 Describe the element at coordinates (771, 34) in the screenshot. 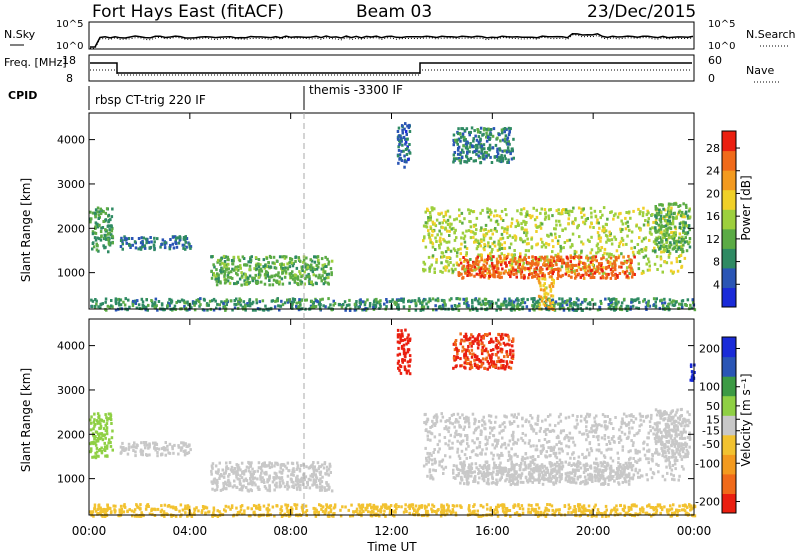

I see `nsearch-label: N.Search` at that location.